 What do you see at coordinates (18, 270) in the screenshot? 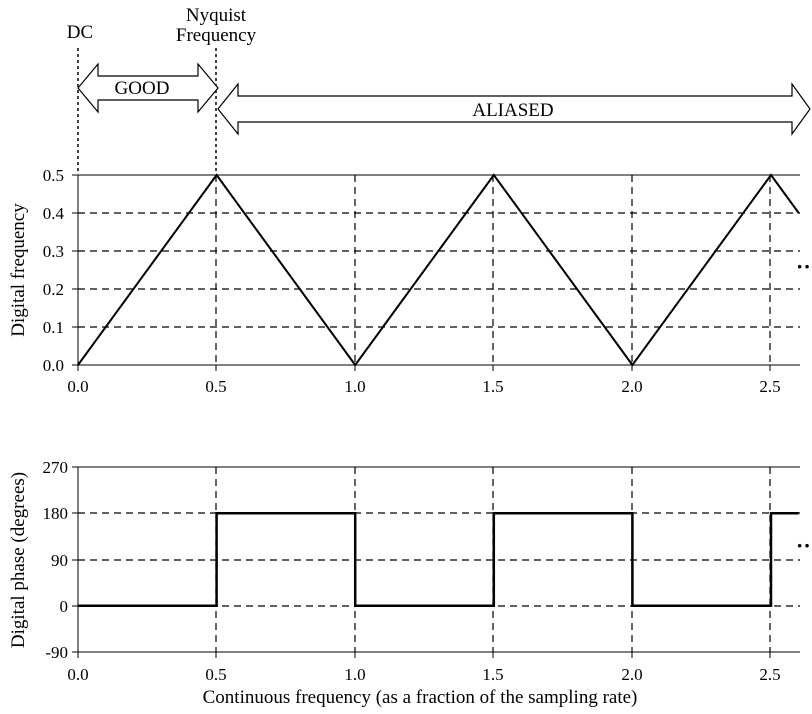
I see `frequency-y-axis-label: Digital frequency` at bounding box center [18, 270].